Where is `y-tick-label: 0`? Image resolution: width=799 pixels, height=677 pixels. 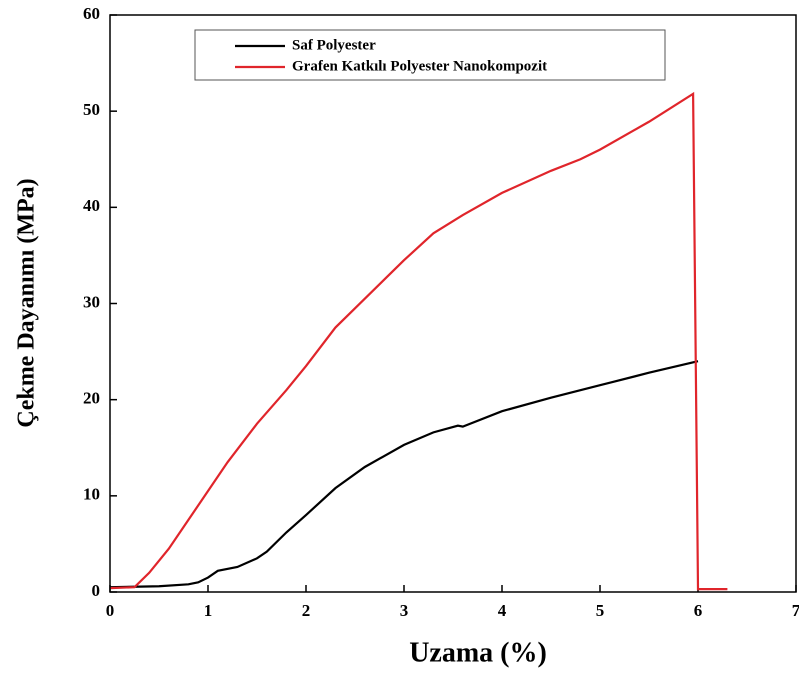 y-tick-label: 0 is located at coordinates (96, 590).